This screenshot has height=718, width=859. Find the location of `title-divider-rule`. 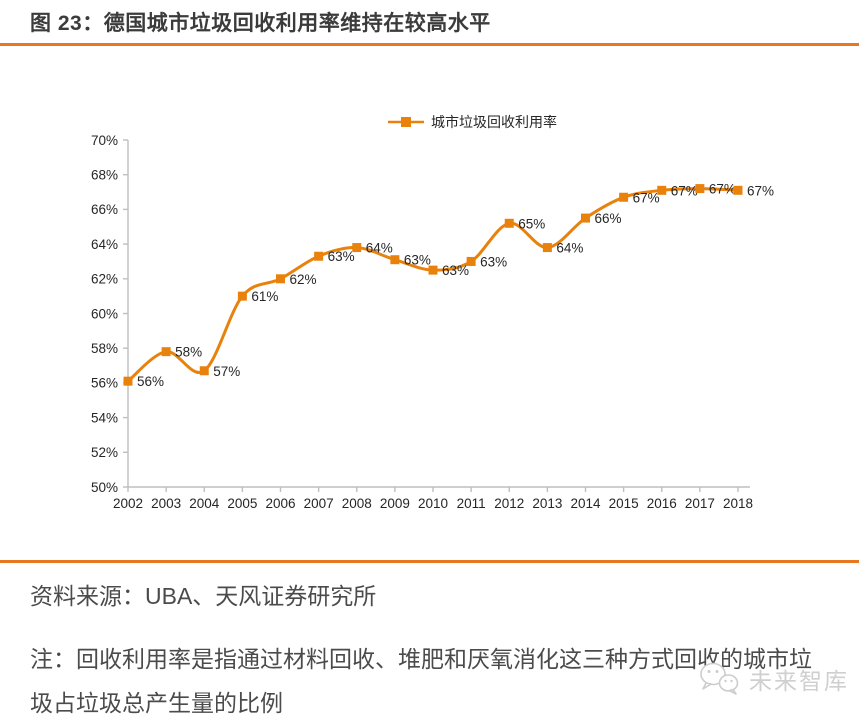

title-divider-rule is located at coordinates (429, 44).